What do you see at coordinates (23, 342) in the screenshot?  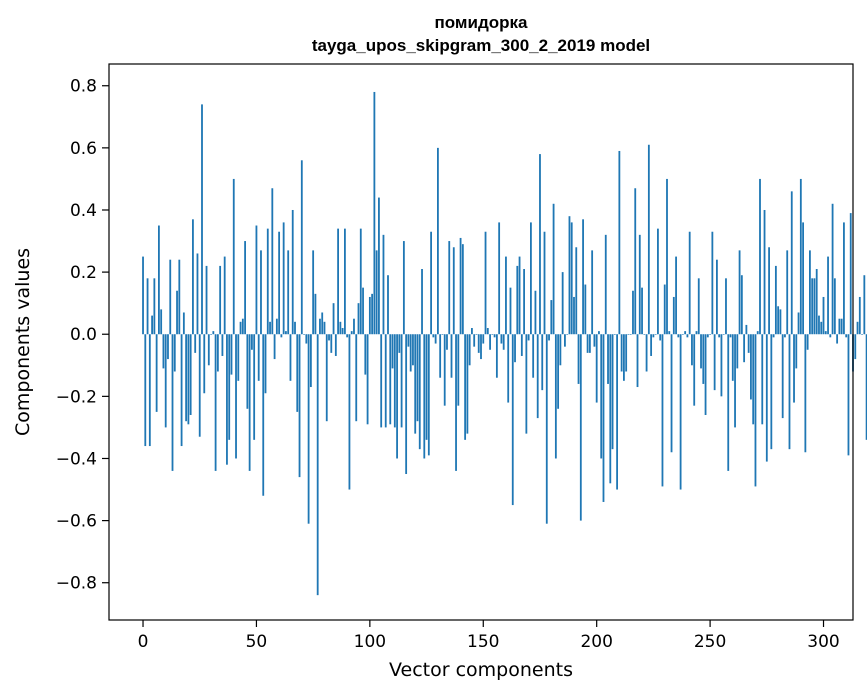 I see `y-axis-label: Components values` at bounding box center [23, 342].